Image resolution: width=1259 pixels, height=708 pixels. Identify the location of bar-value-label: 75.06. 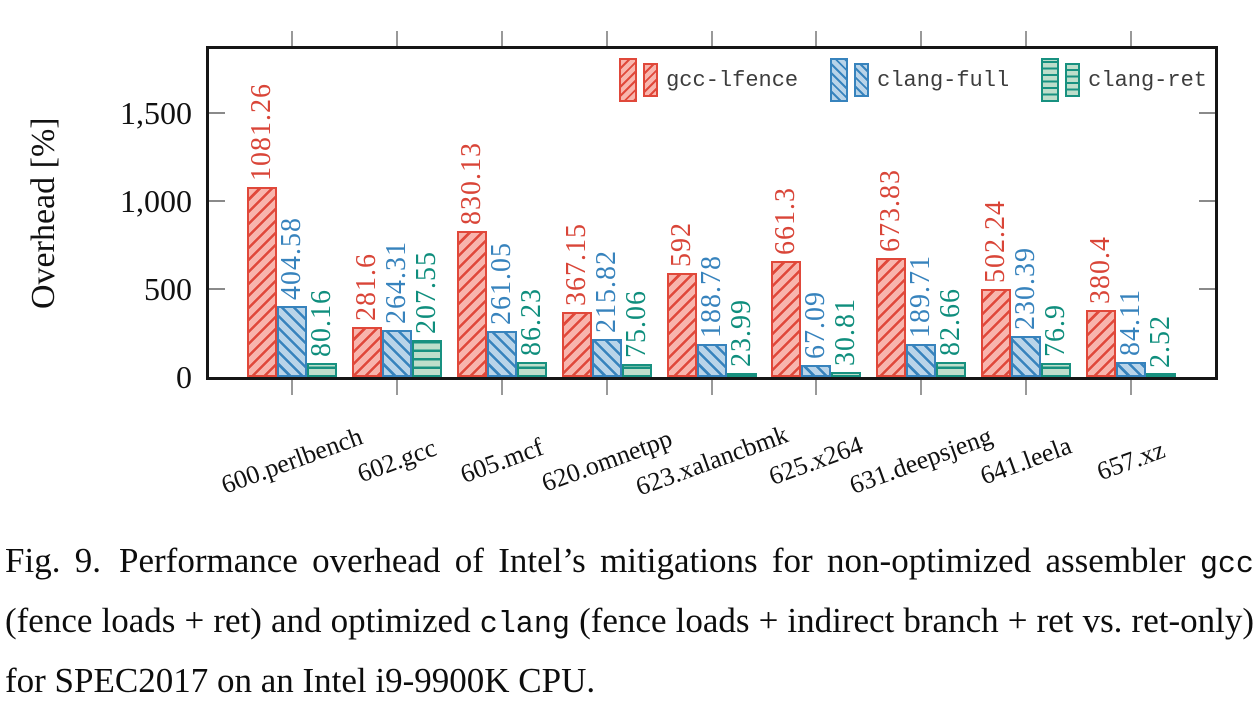
(636, 323).